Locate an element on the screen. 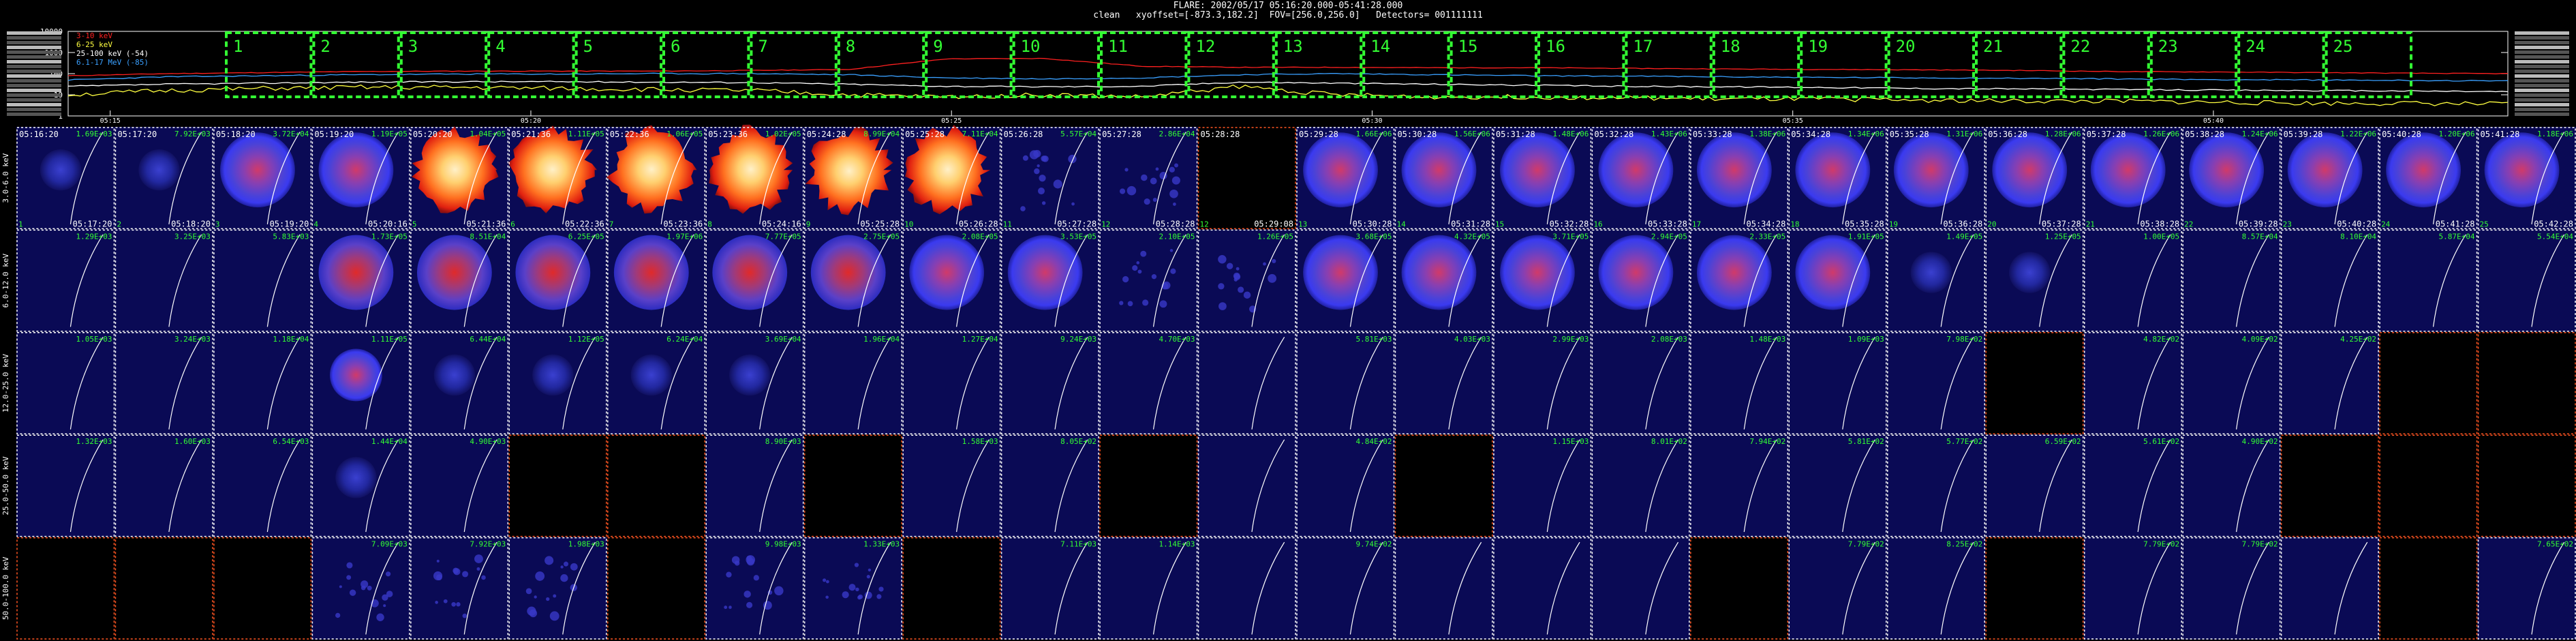 Image resolution: width=2576 pixels, height=641 pixels. interval-number: 14 is located at coordinates (1380, 47).